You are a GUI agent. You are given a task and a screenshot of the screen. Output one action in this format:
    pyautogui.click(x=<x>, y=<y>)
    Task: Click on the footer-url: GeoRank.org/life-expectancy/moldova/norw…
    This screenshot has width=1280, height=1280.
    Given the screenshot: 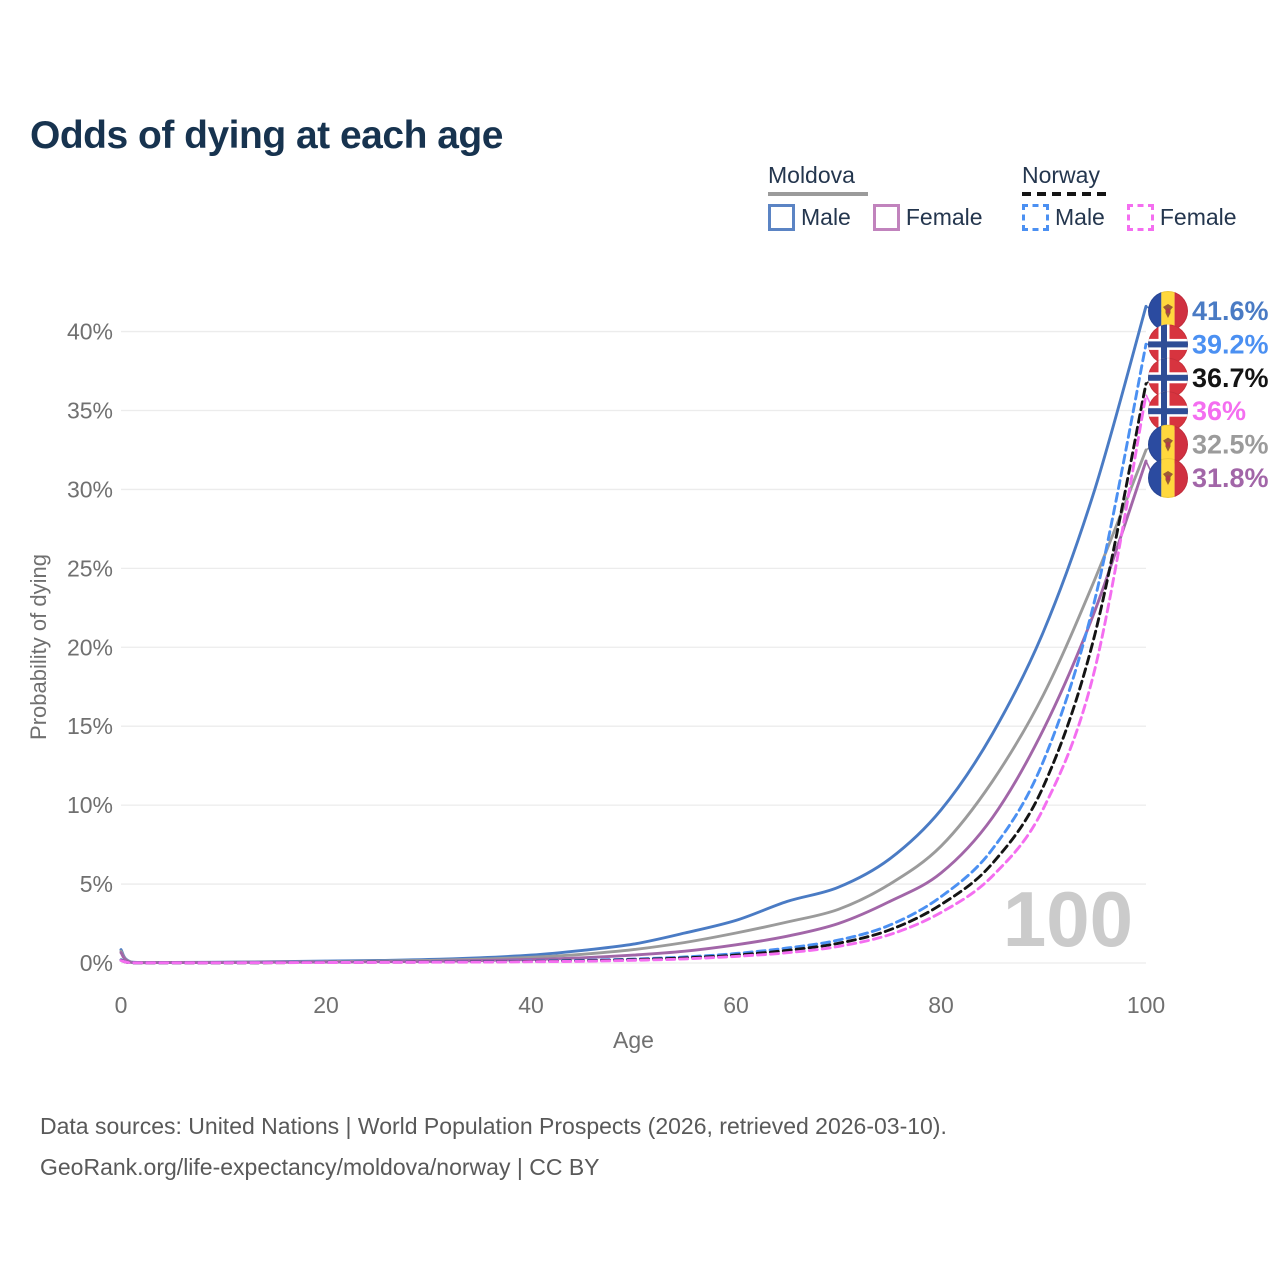 What is the action you would take?
    pyautogui.click(x=320, y=1167)
    